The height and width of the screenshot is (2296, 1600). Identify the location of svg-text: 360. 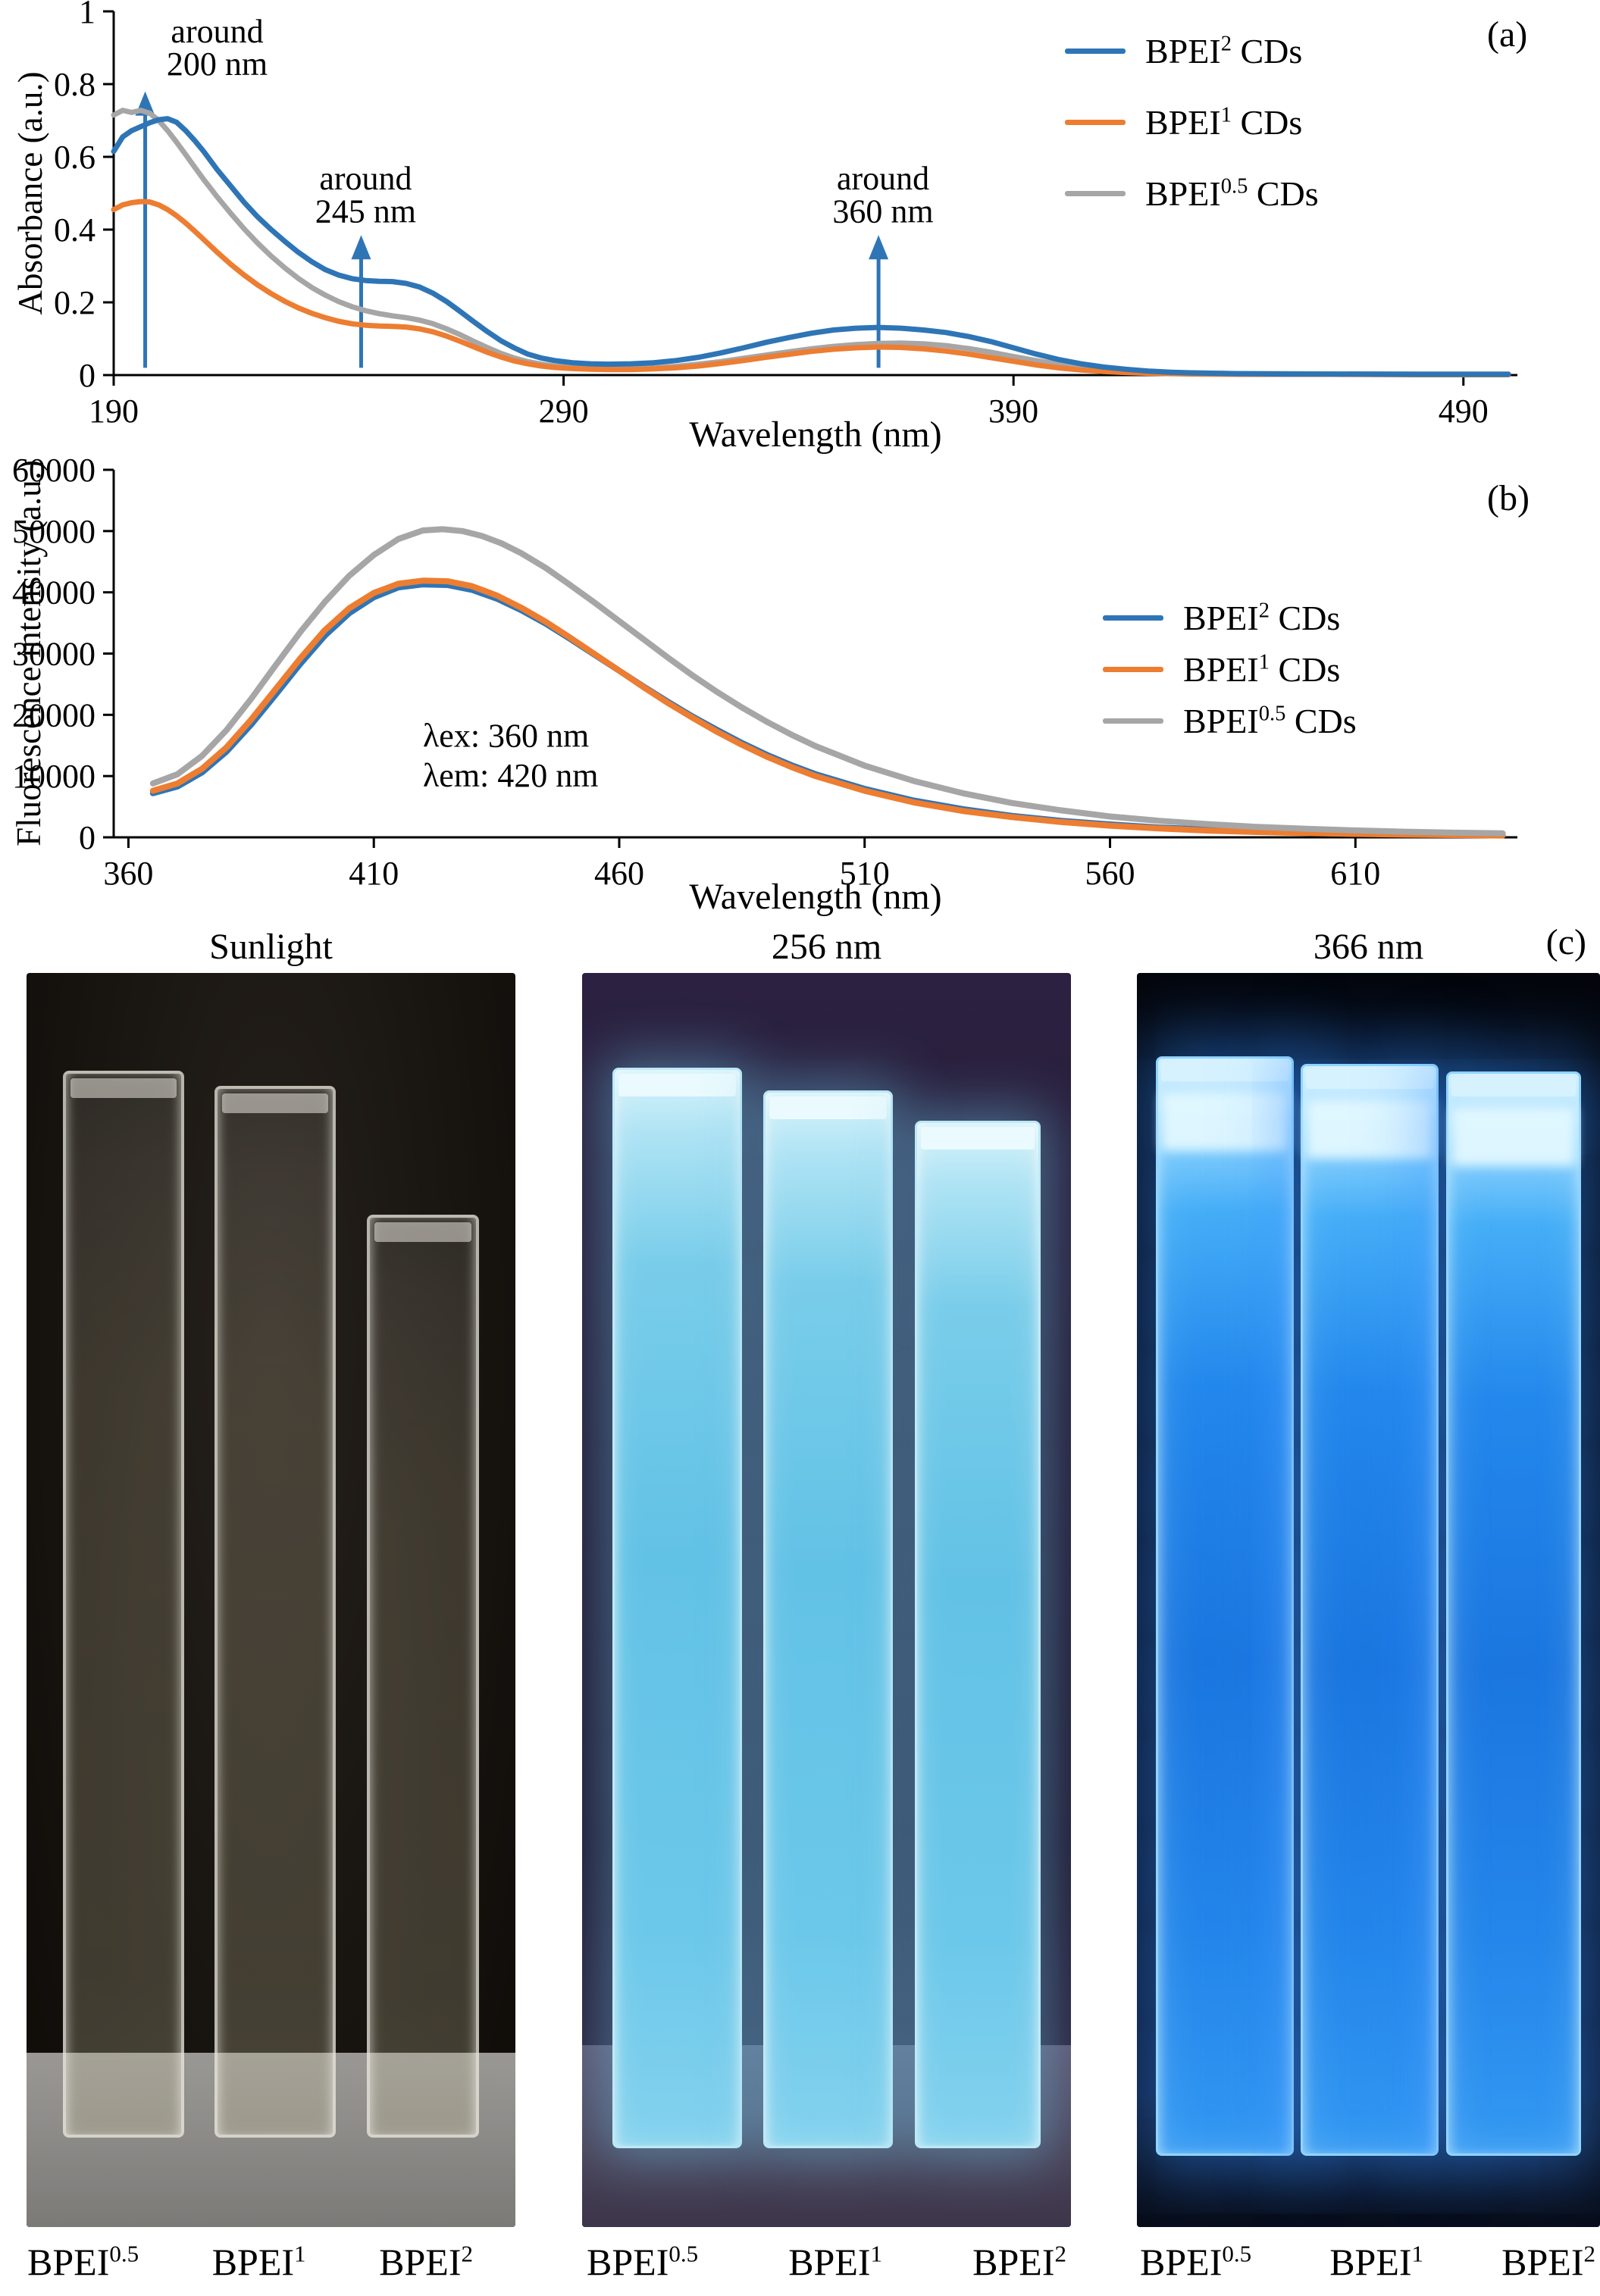
(128, 874).